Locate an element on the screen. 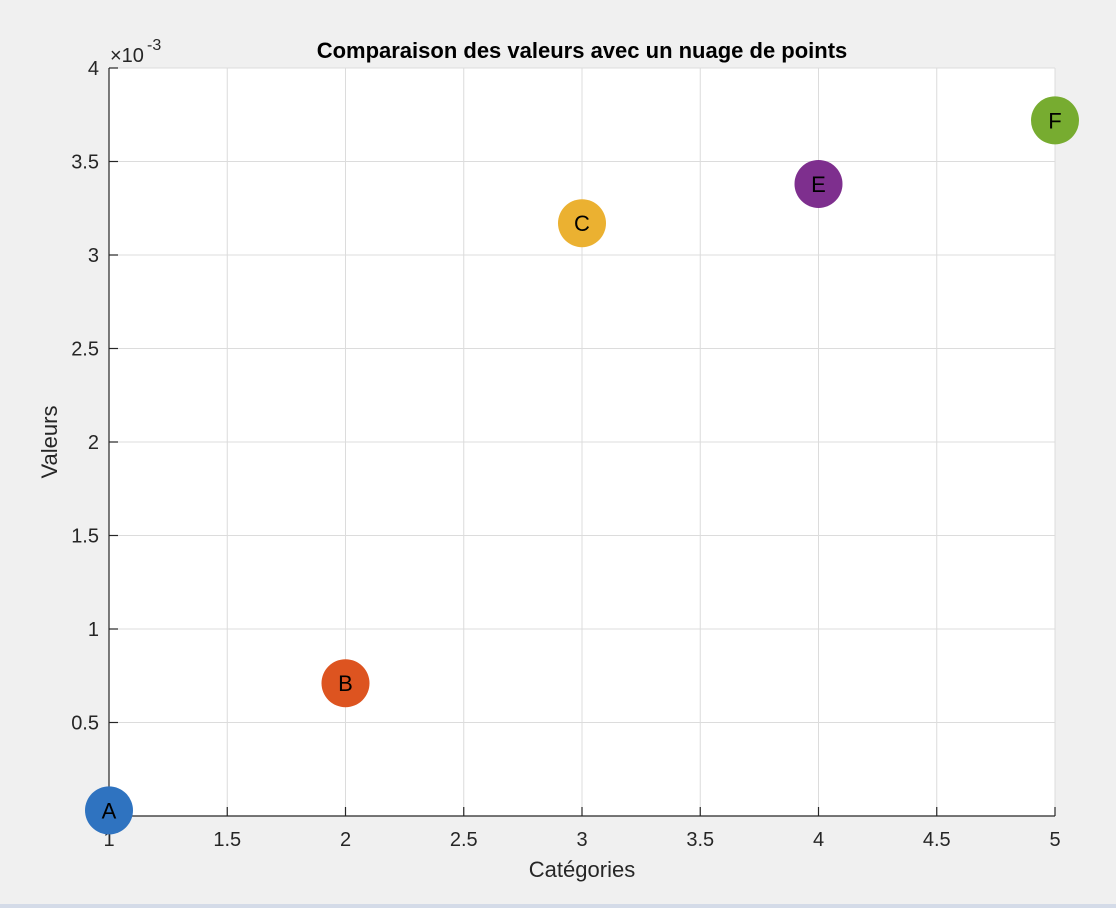  x-tick-label: 3.5 is located at coordinates (700, 840).